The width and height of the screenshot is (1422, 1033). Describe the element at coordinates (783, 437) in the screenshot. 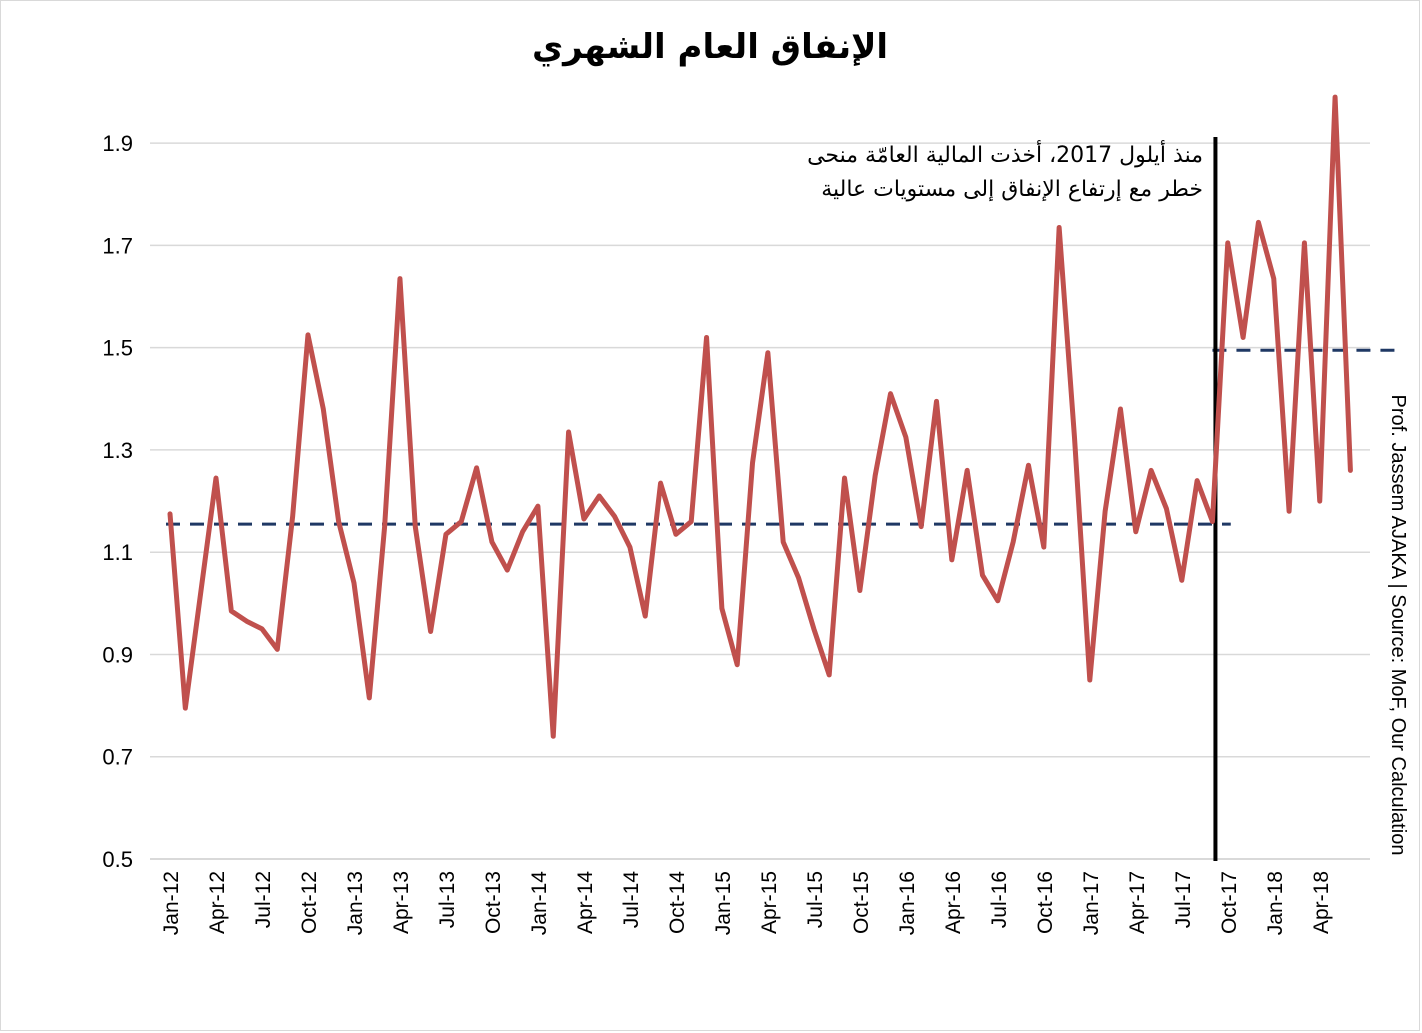

I see `reference-lines` at that location.